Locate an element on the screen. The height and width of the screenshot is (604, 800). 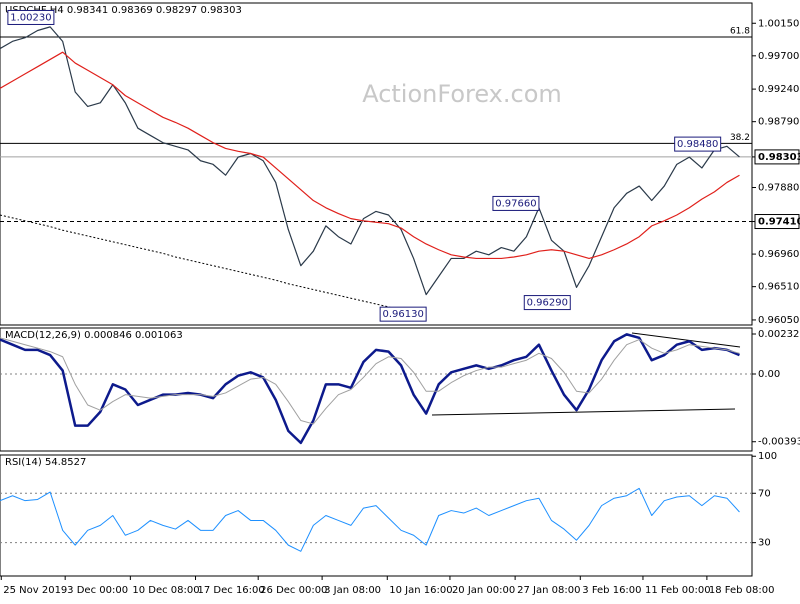
y-tick-label: 0.98790 is located at coordinates (778, 122).